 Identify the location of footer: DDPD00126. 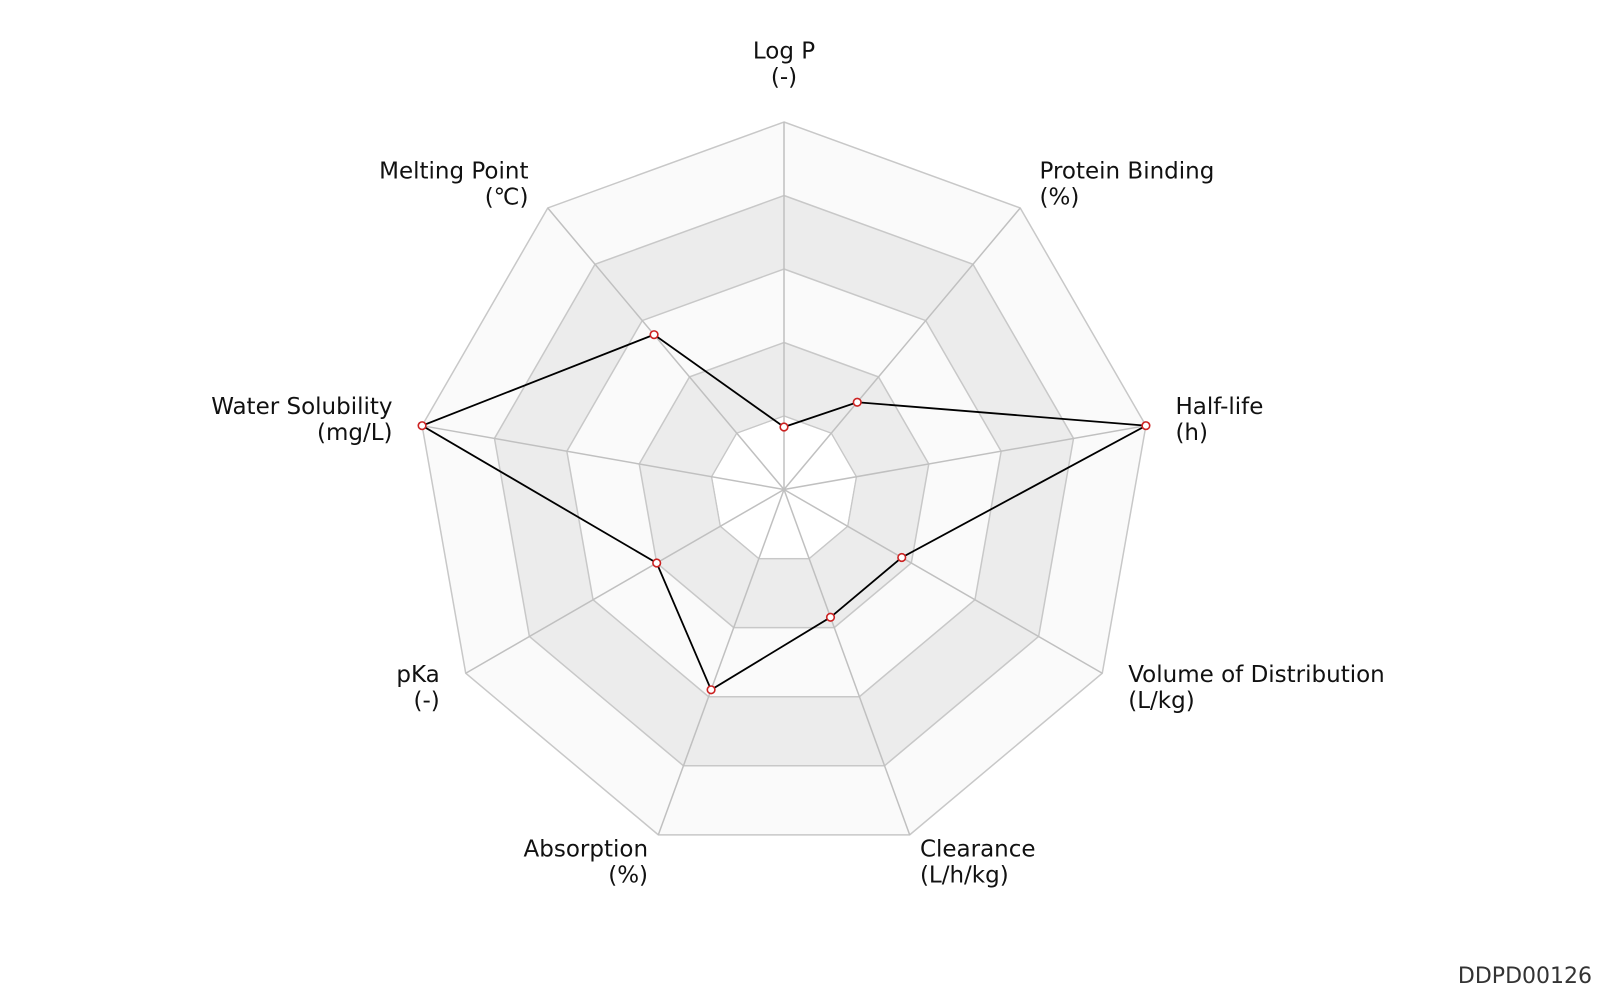
(1525, 976).